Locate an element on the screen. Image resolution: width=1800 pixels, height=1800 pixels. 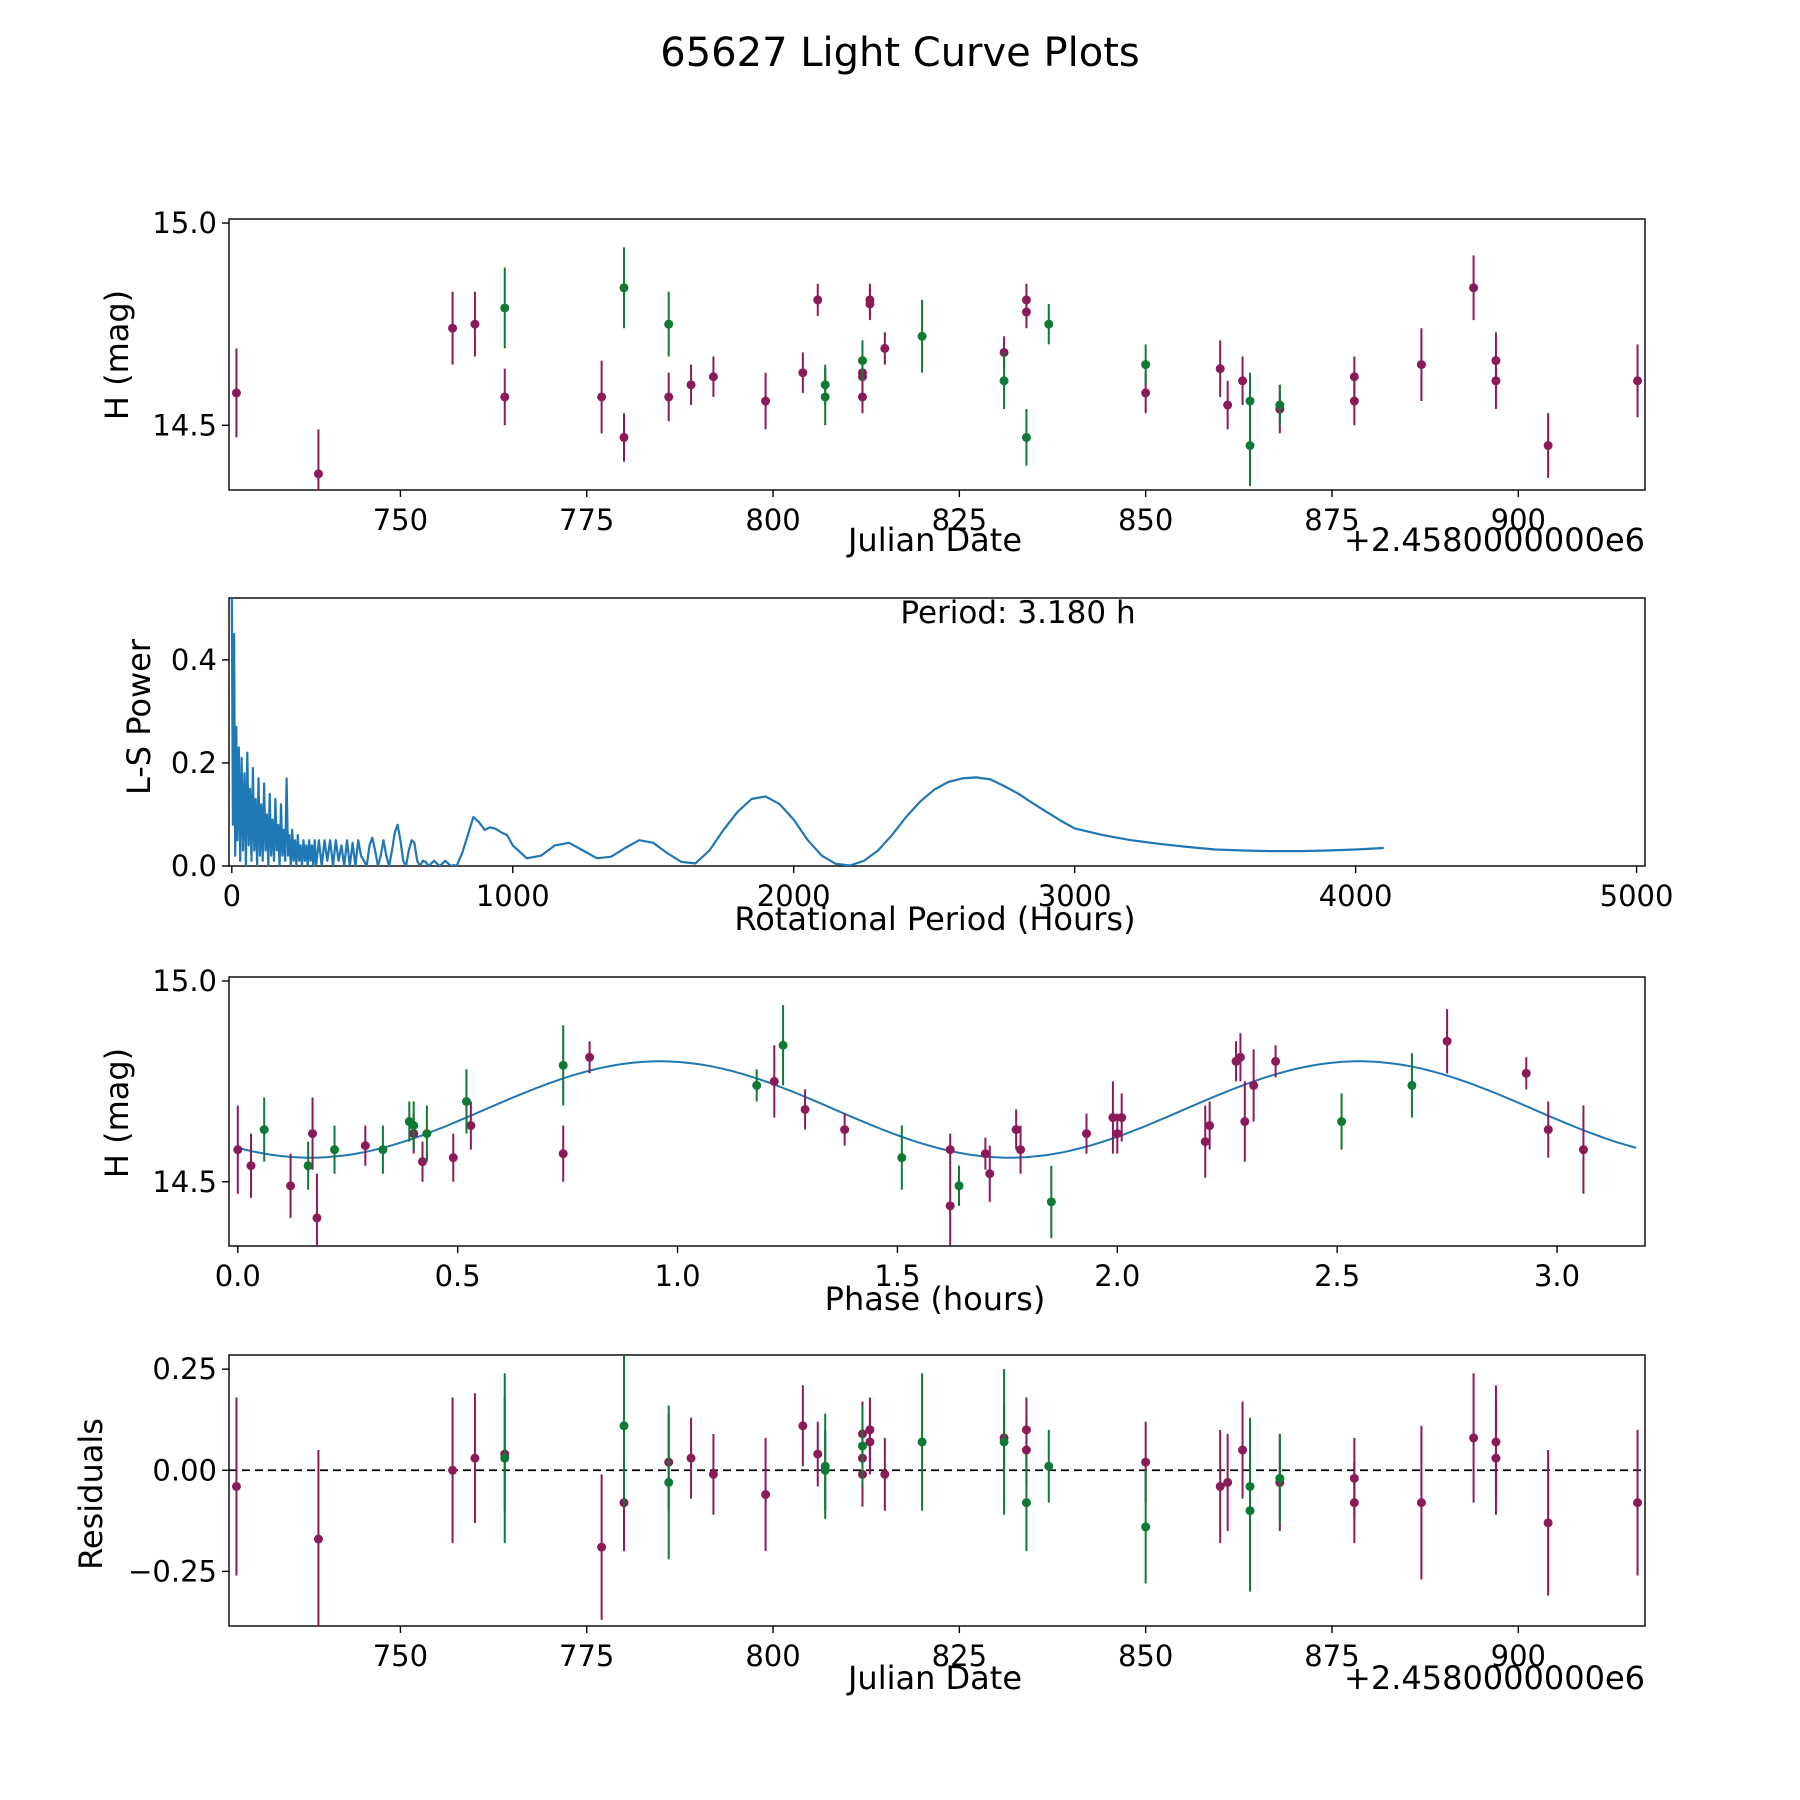
periodogram-x-label: Rotational Period (Hours) is located at coordinates (934, 919).